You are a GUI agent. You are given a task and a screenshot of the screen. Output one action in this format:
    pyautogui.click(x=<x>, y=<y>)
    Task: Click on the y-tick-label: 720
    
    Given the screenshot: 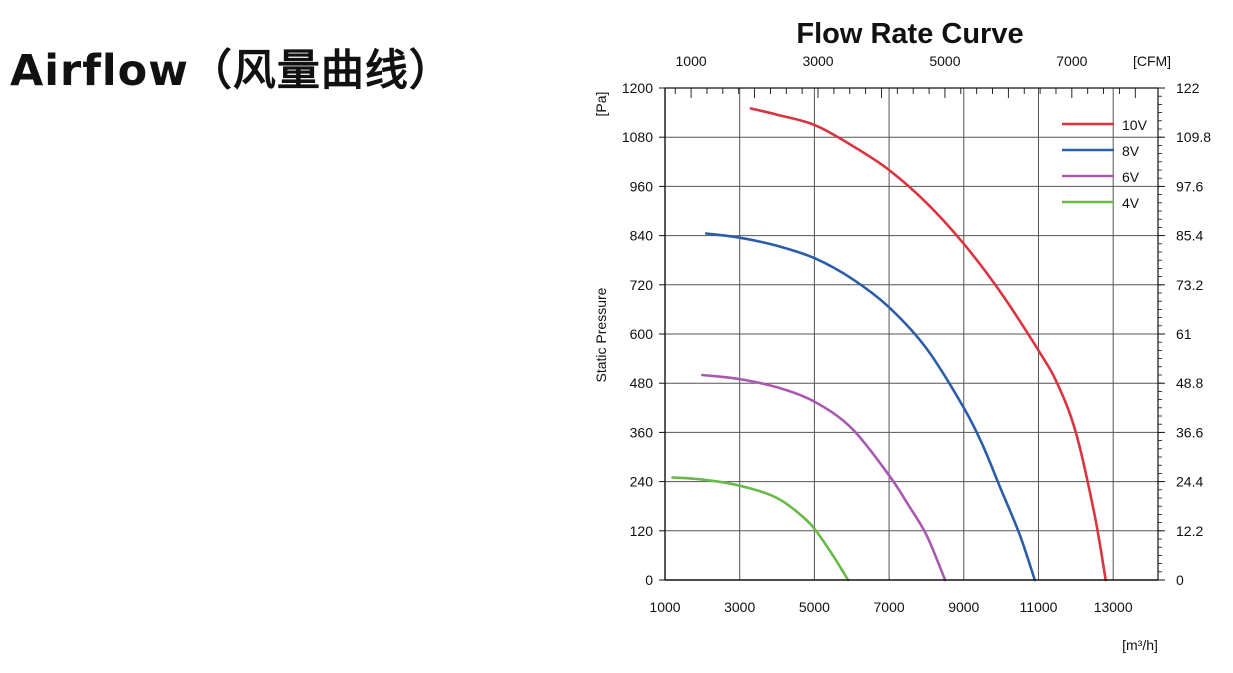 What is the action you would take?
    pyautogui.click(x=642, y=285)
    